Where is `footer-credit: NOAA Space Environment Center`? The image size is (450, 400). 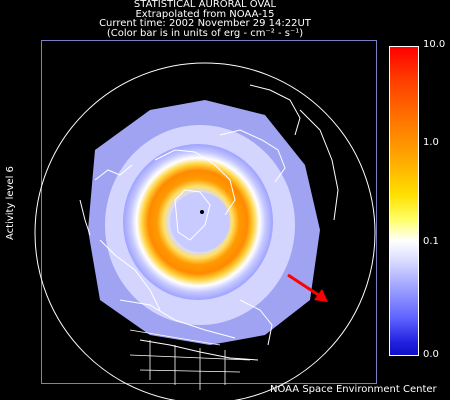
footer-credit: NOAA Space Environment Center is located at coordinates (353, 389).